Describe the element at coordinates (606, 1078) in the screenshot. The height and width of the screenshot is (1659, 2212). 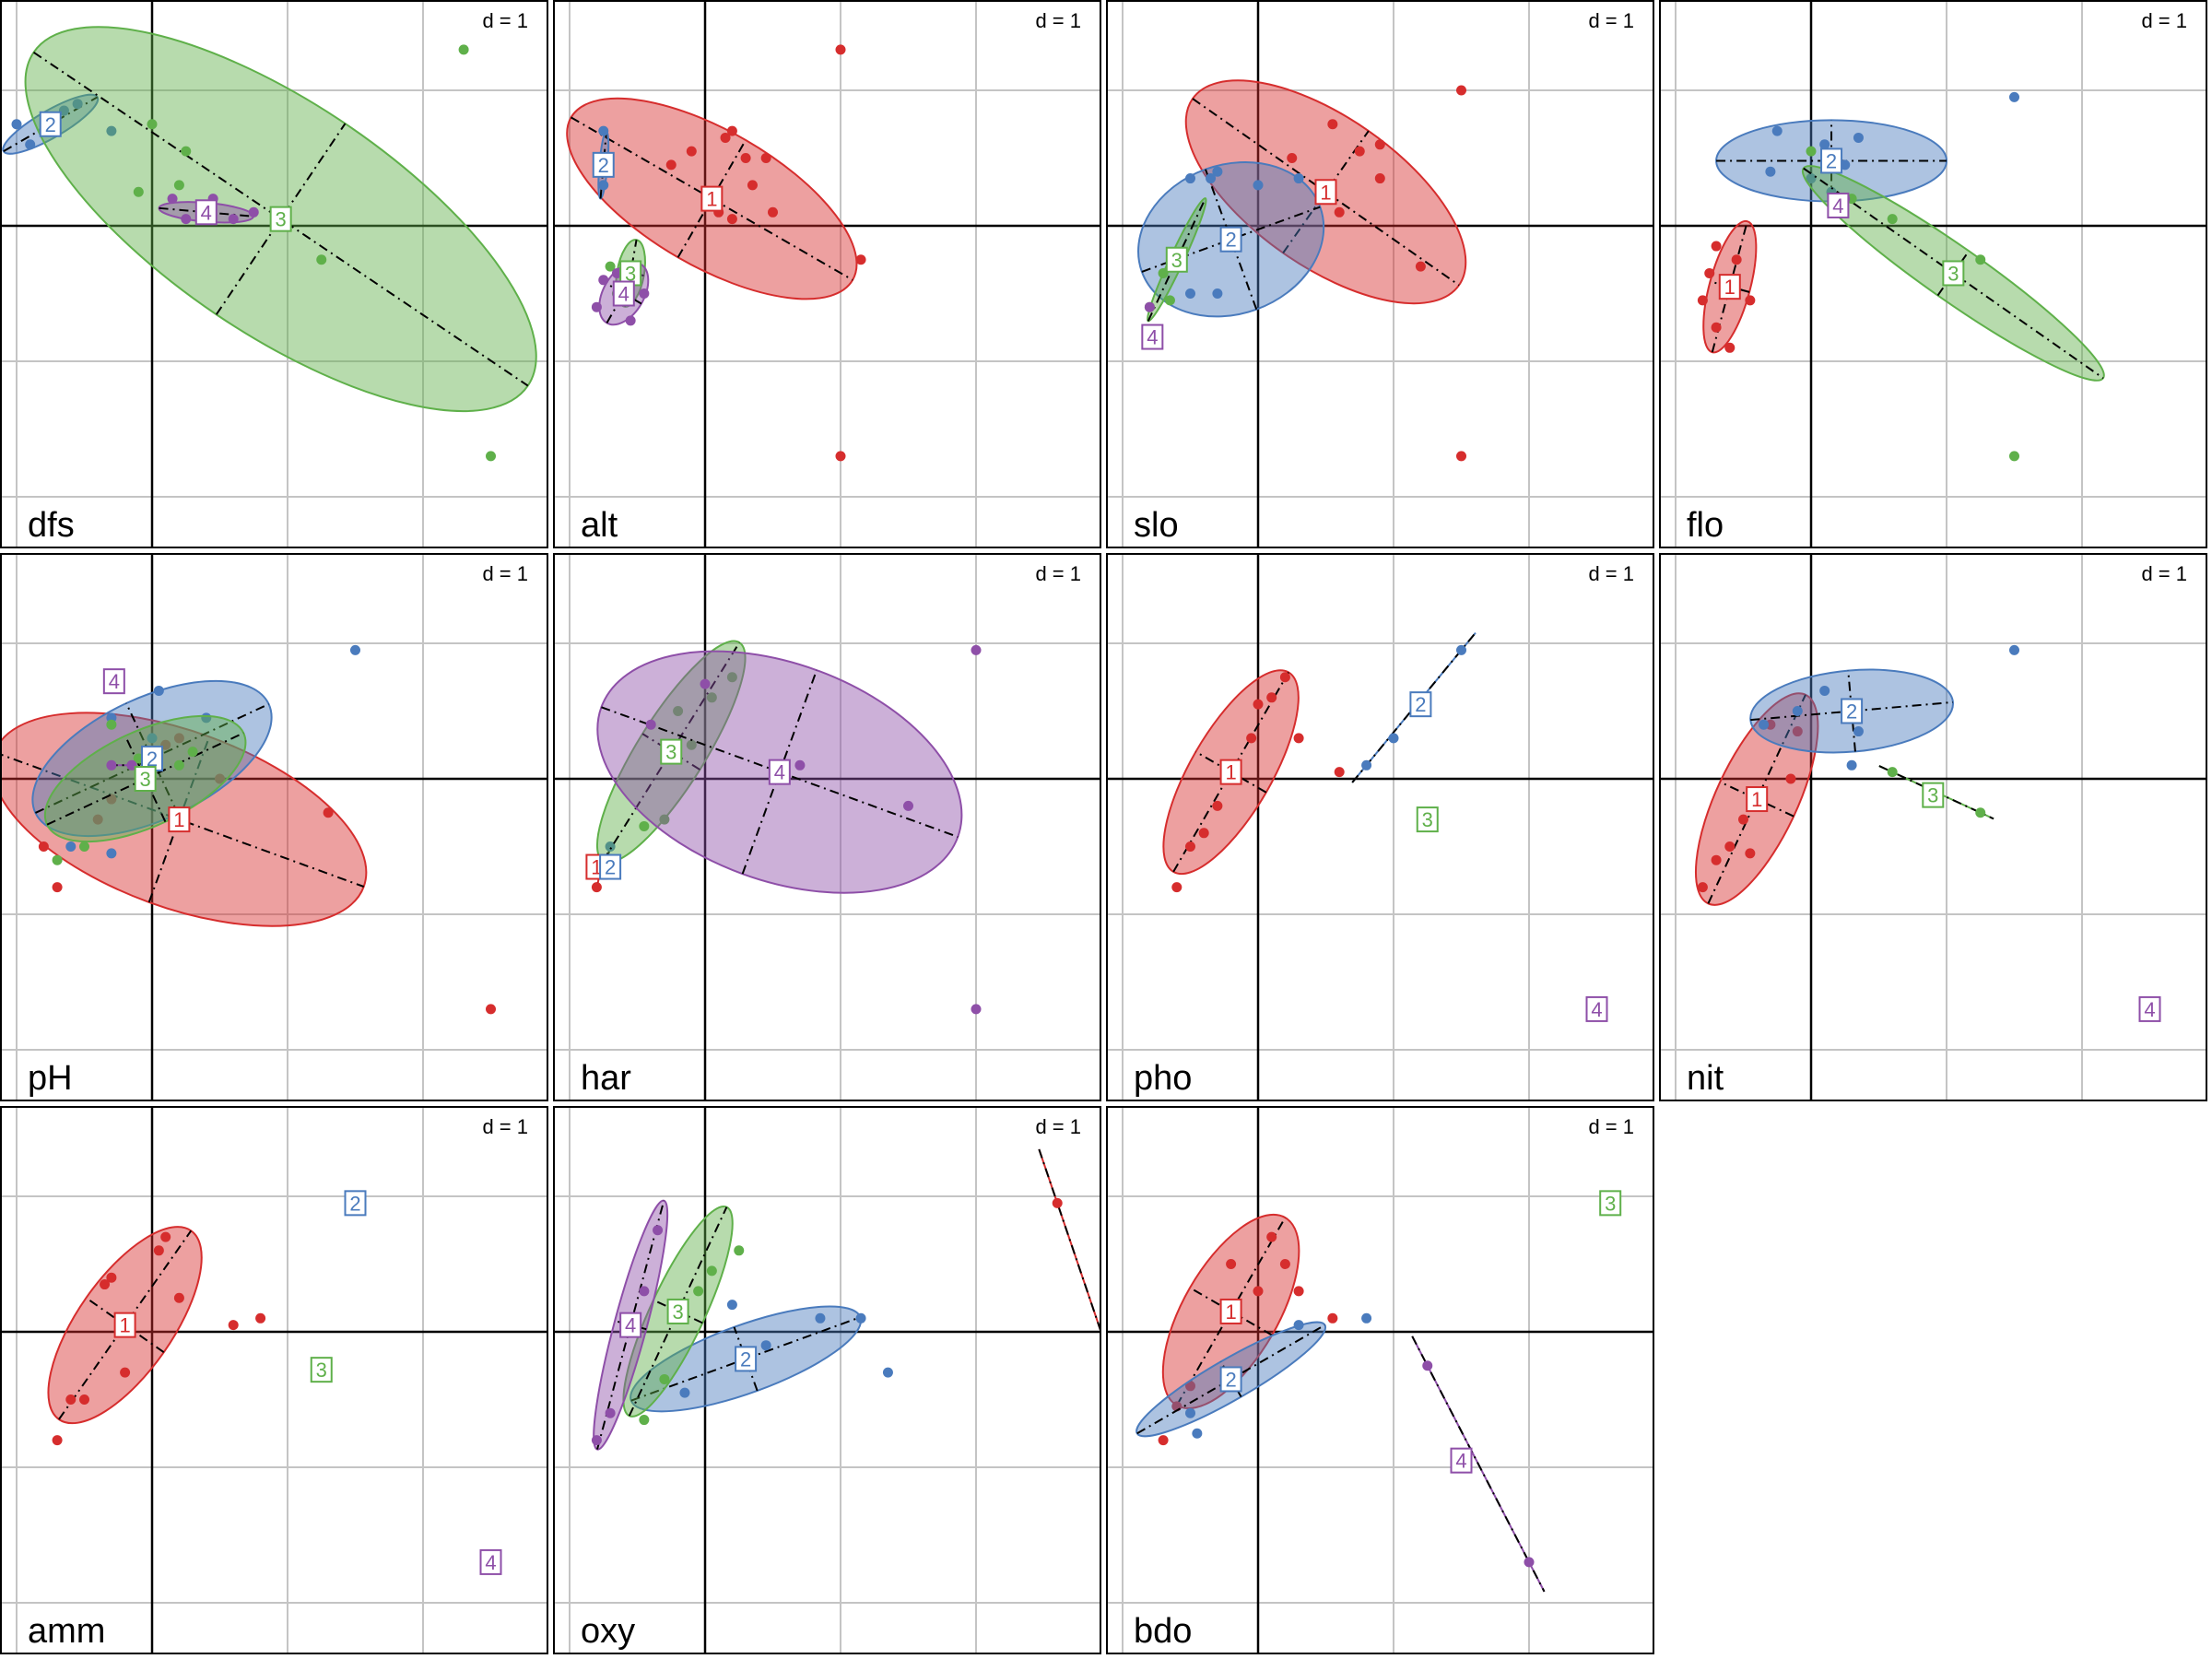
I see `variable-label: har` at that location.